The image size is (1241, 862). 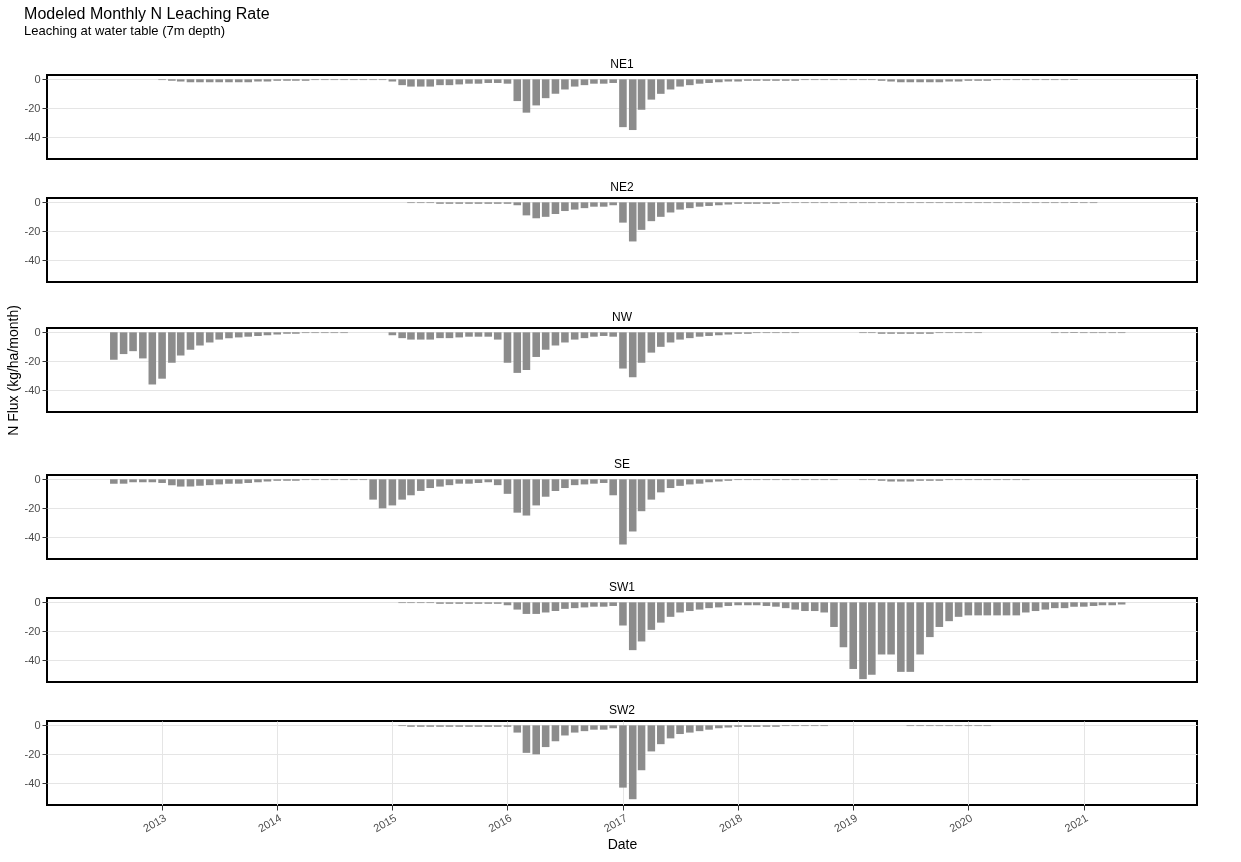 I want to click on series-label: NE1, so click(x=622, y=64).